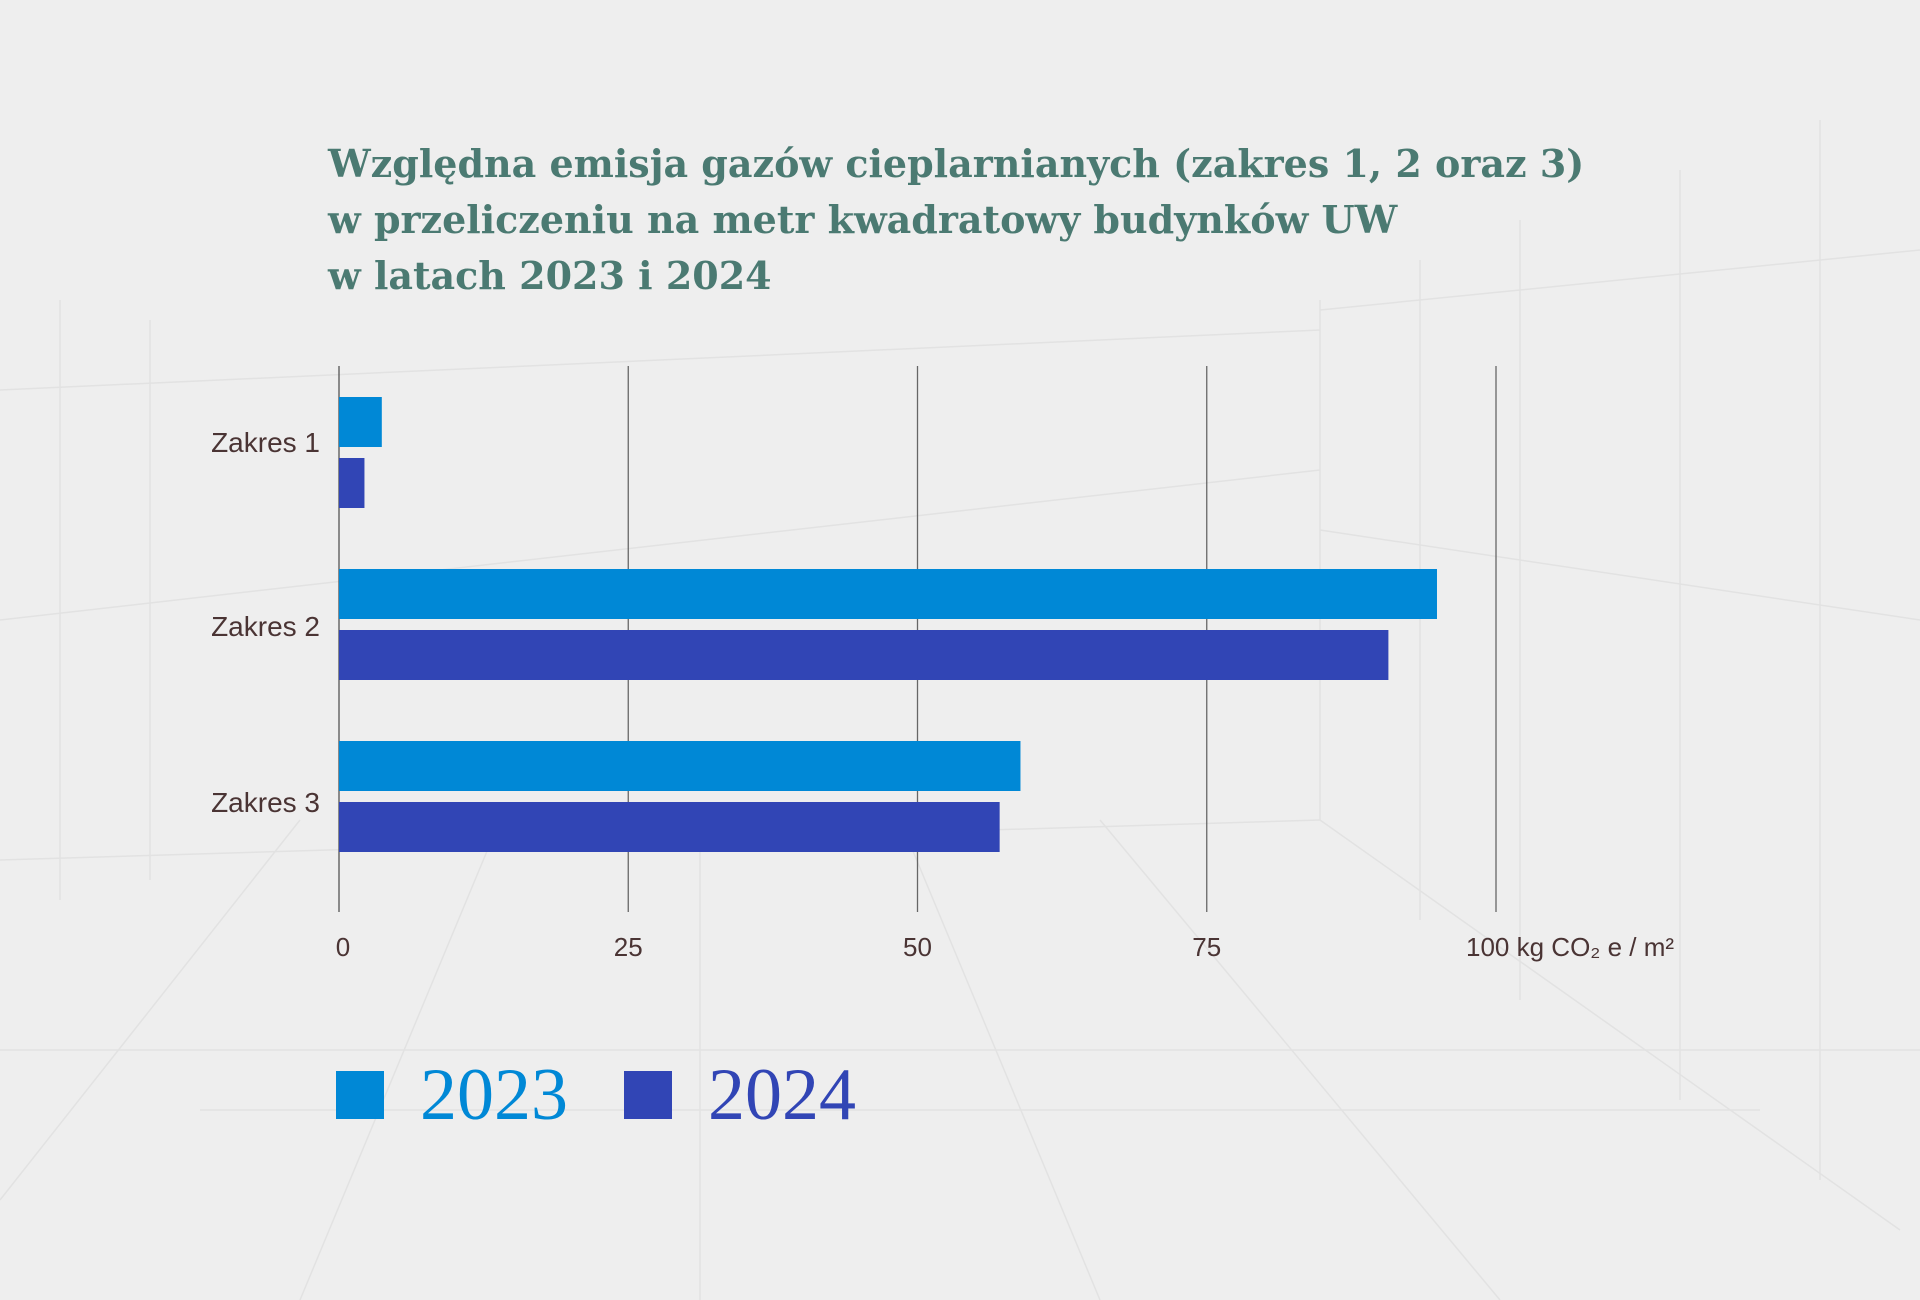  I want to click on x-tick-label: 25, so click(628, 947).